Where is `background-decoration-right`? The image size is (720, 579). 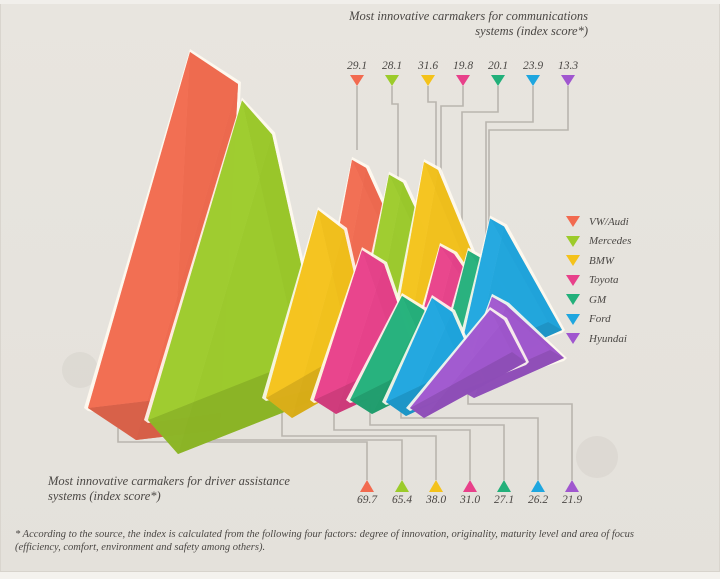
background-decoration-right is located at coordinates (597, 457).